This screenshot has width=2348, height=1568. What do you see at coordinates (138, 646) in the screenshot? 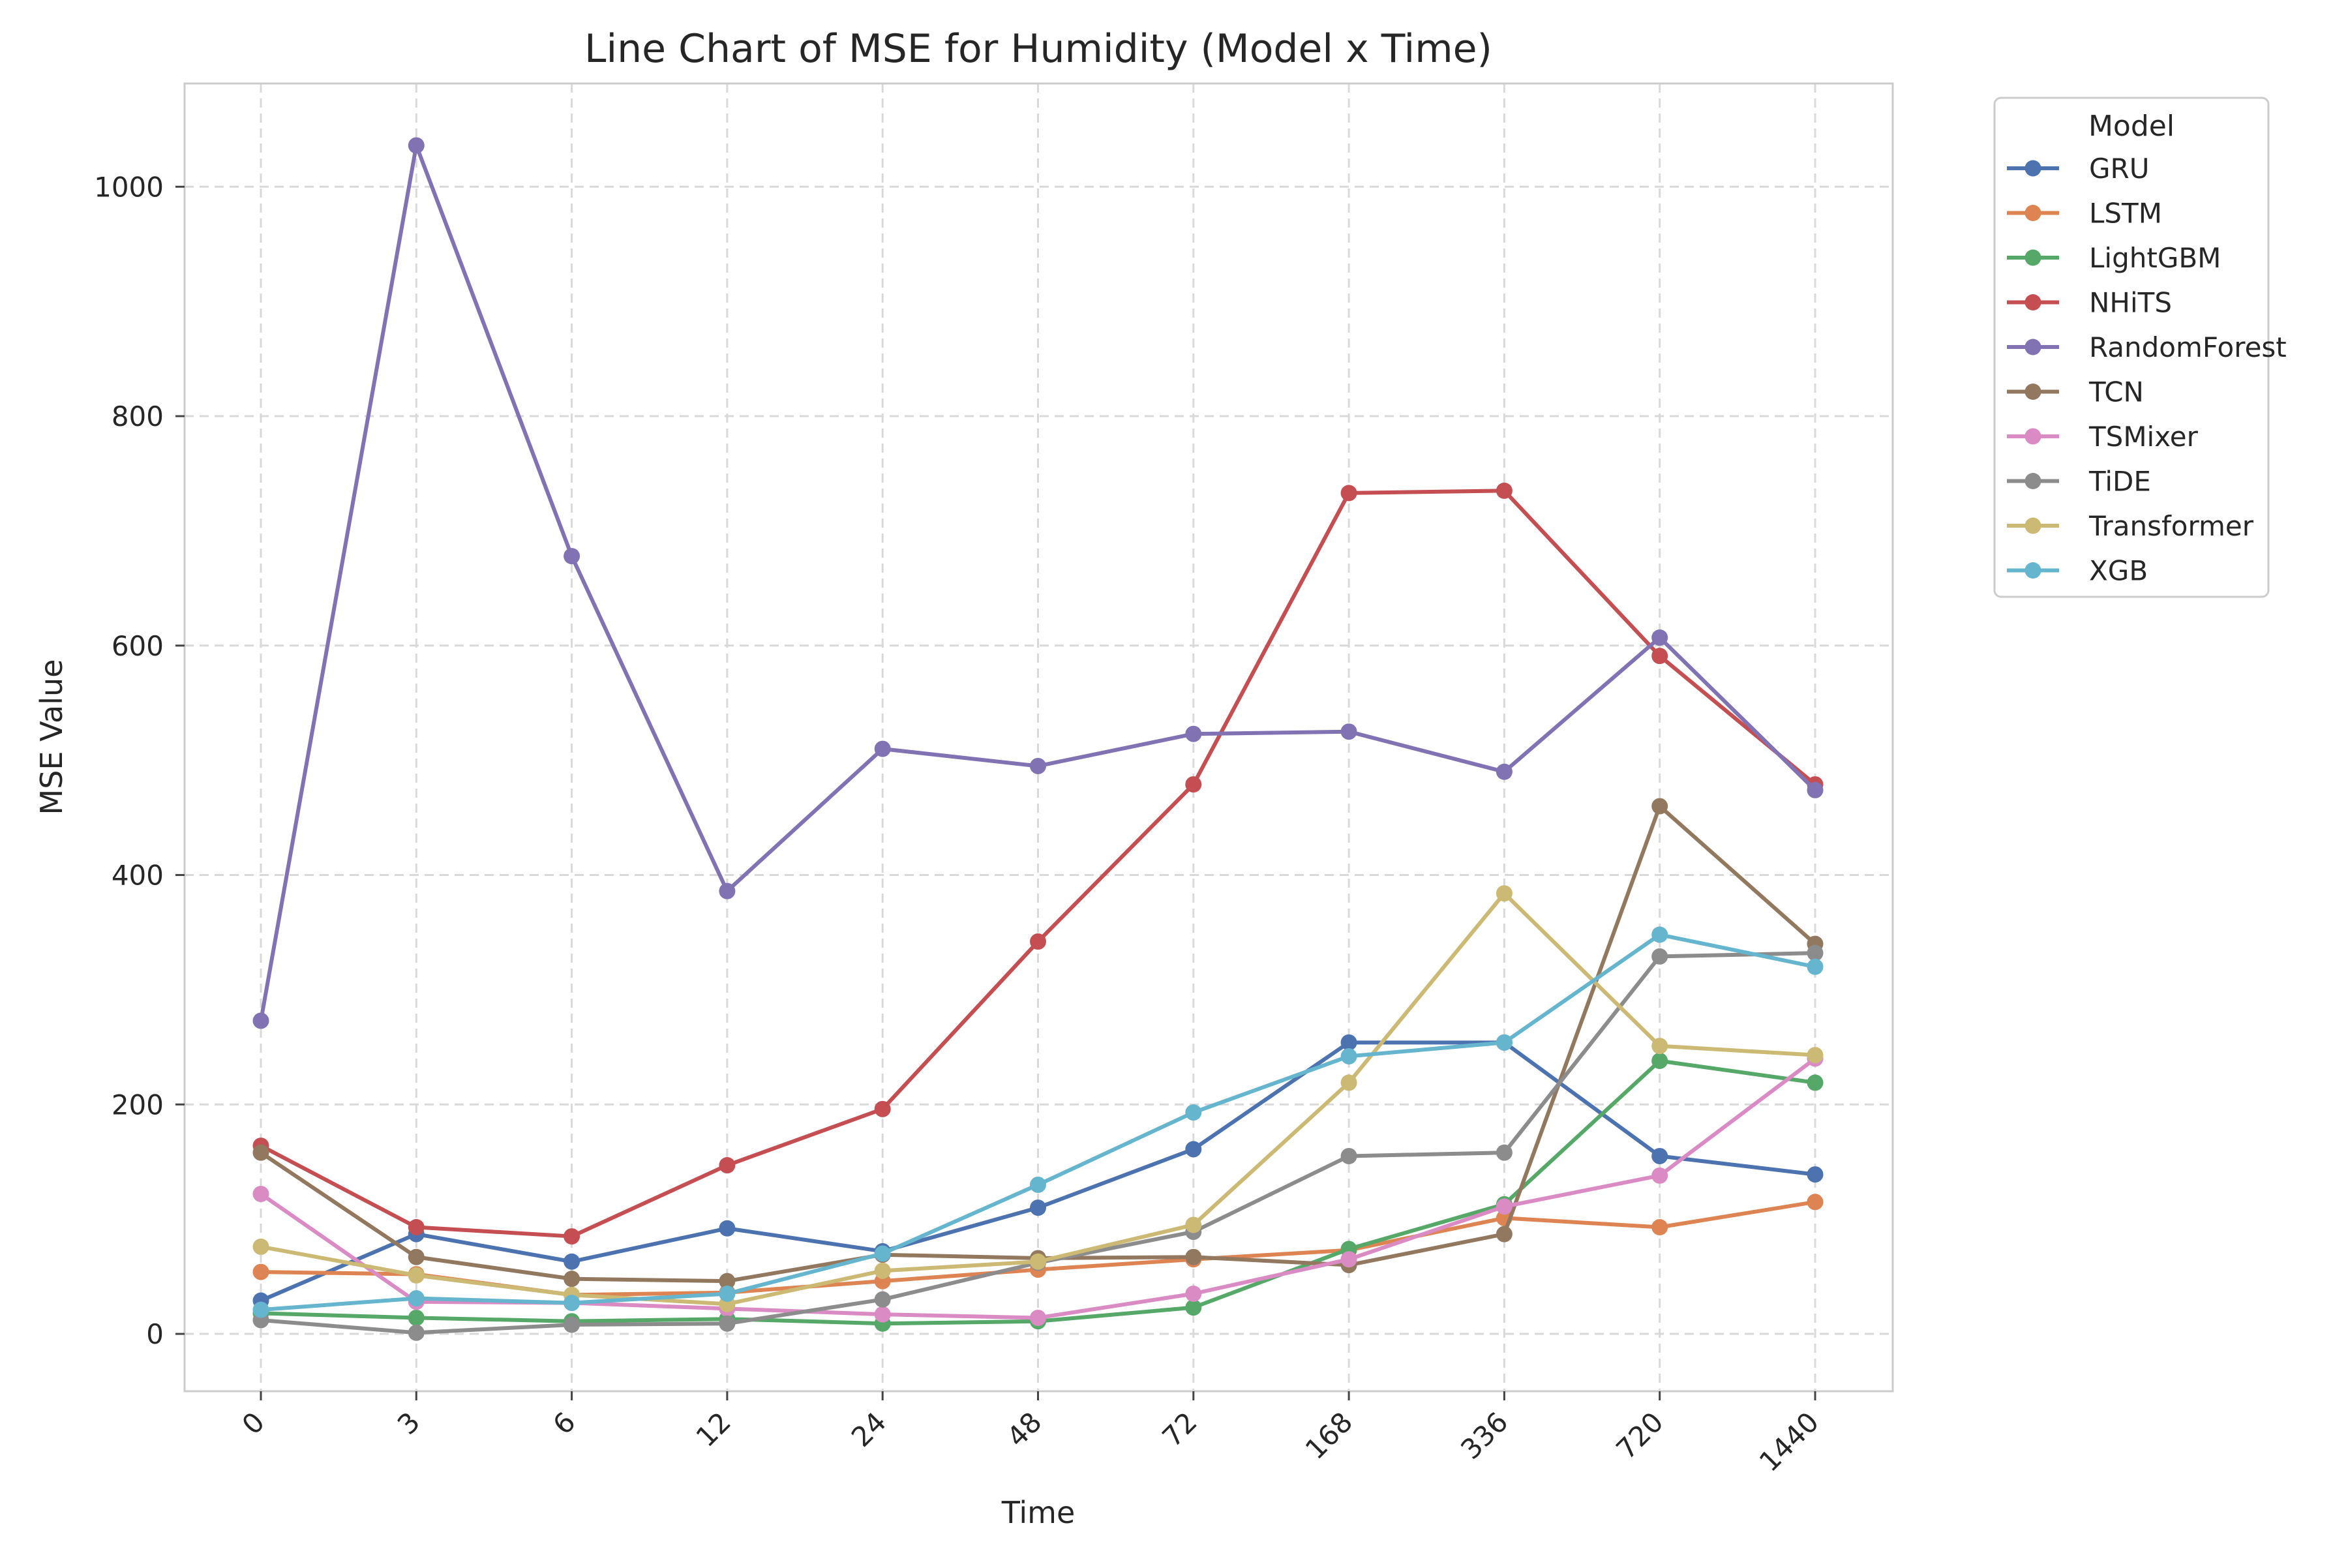
I see `y-tick-label: 600` at bounding box center [138, 646].